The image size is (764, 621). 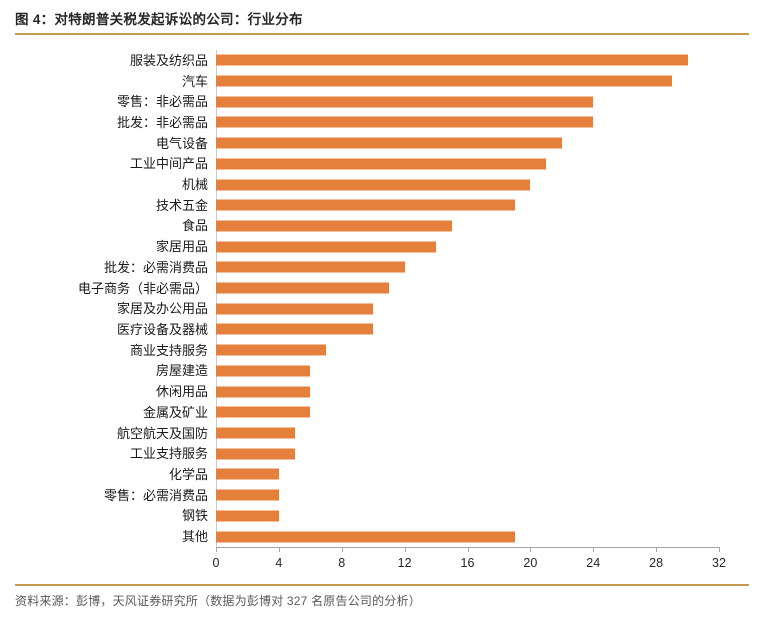 What do you see at coordinates (142, 288) in the screenshot?
I see `category-label: 电子商务（非必需品）` at bounding box center [142, 288].